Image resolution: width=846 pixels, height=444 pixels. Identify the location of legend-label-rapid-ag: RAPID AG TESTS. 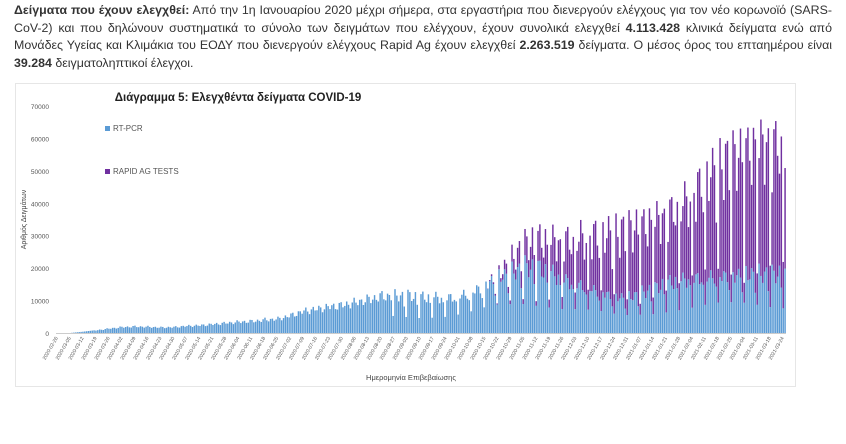
(146, 171).